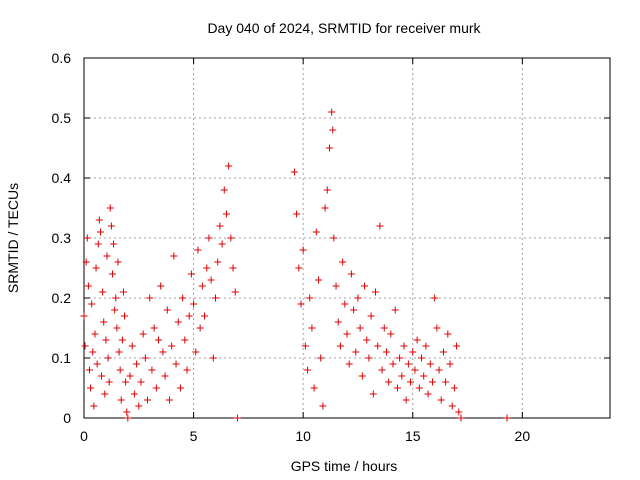 The width and height of the screenshot is (640, 480). I want to click on x-axis-label: GPS time / hours, so click(344, 466).